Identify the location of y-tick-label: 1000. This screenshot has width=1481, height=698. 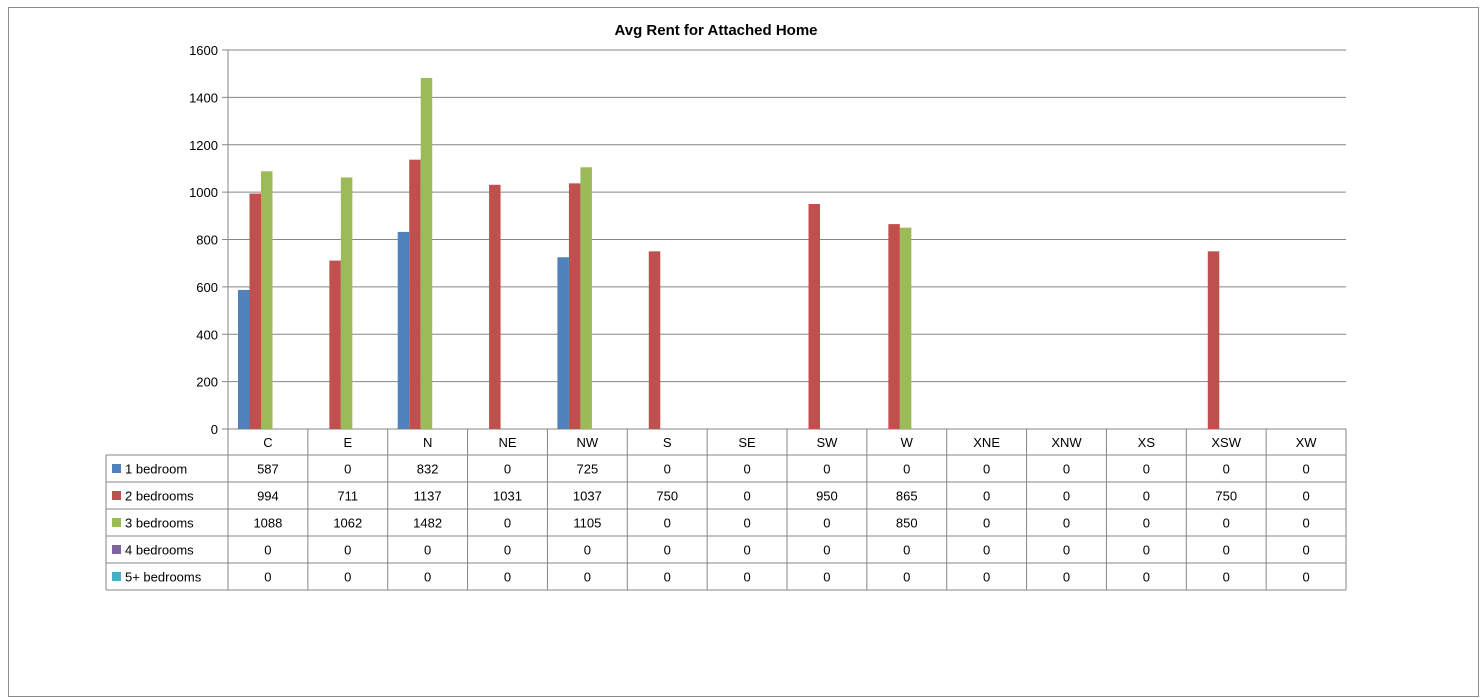
(203, 192).